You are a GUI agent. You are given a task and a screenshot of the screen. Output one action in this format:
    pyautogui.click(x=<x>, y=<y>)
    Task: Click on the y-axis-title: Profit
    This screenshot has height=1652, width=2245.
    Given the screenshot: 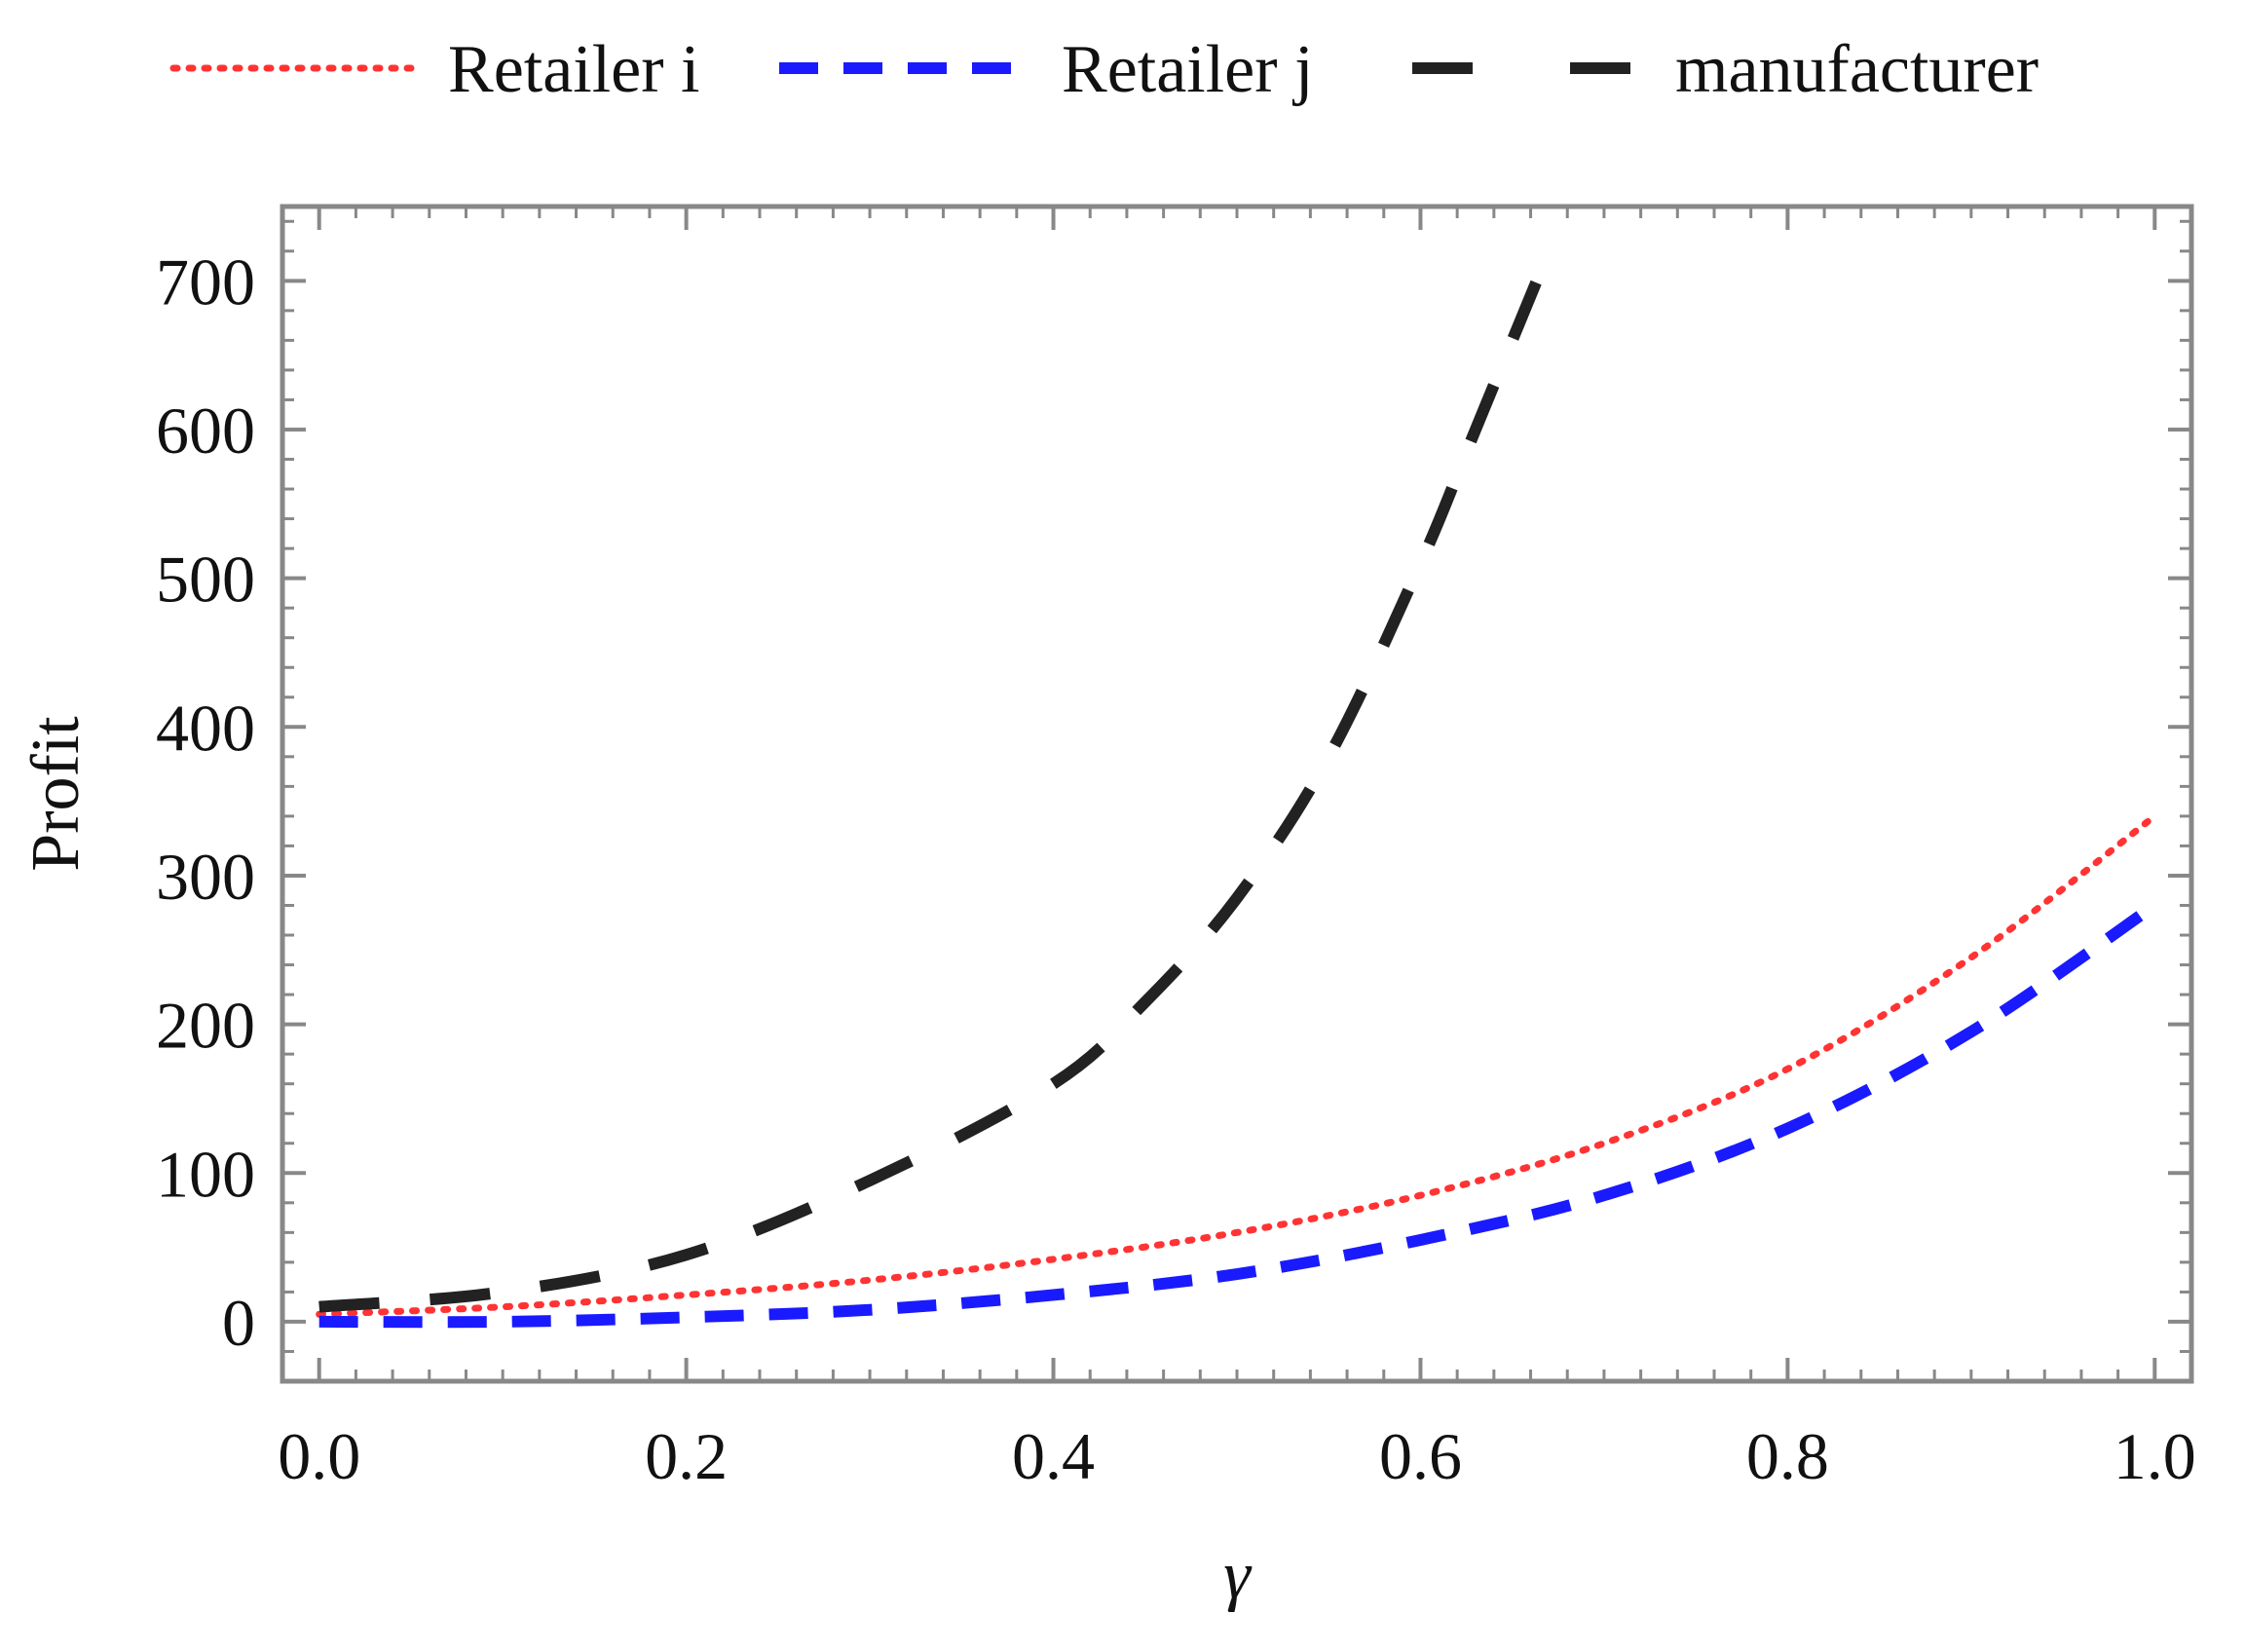 What is the action you would take?
    pyautogui.click(x=56, y=794)
    